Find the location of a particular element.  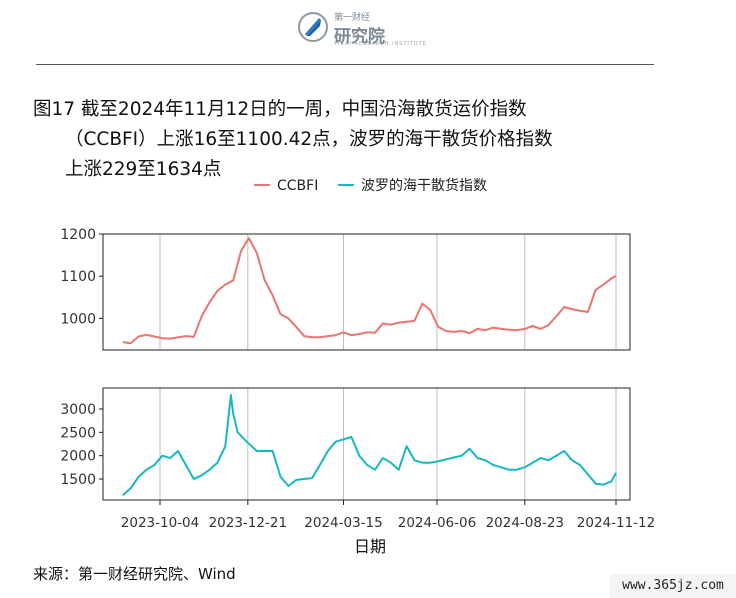

legend-label-bdi: 波罗的海干散货指数 is located at coordinates (424, 185).